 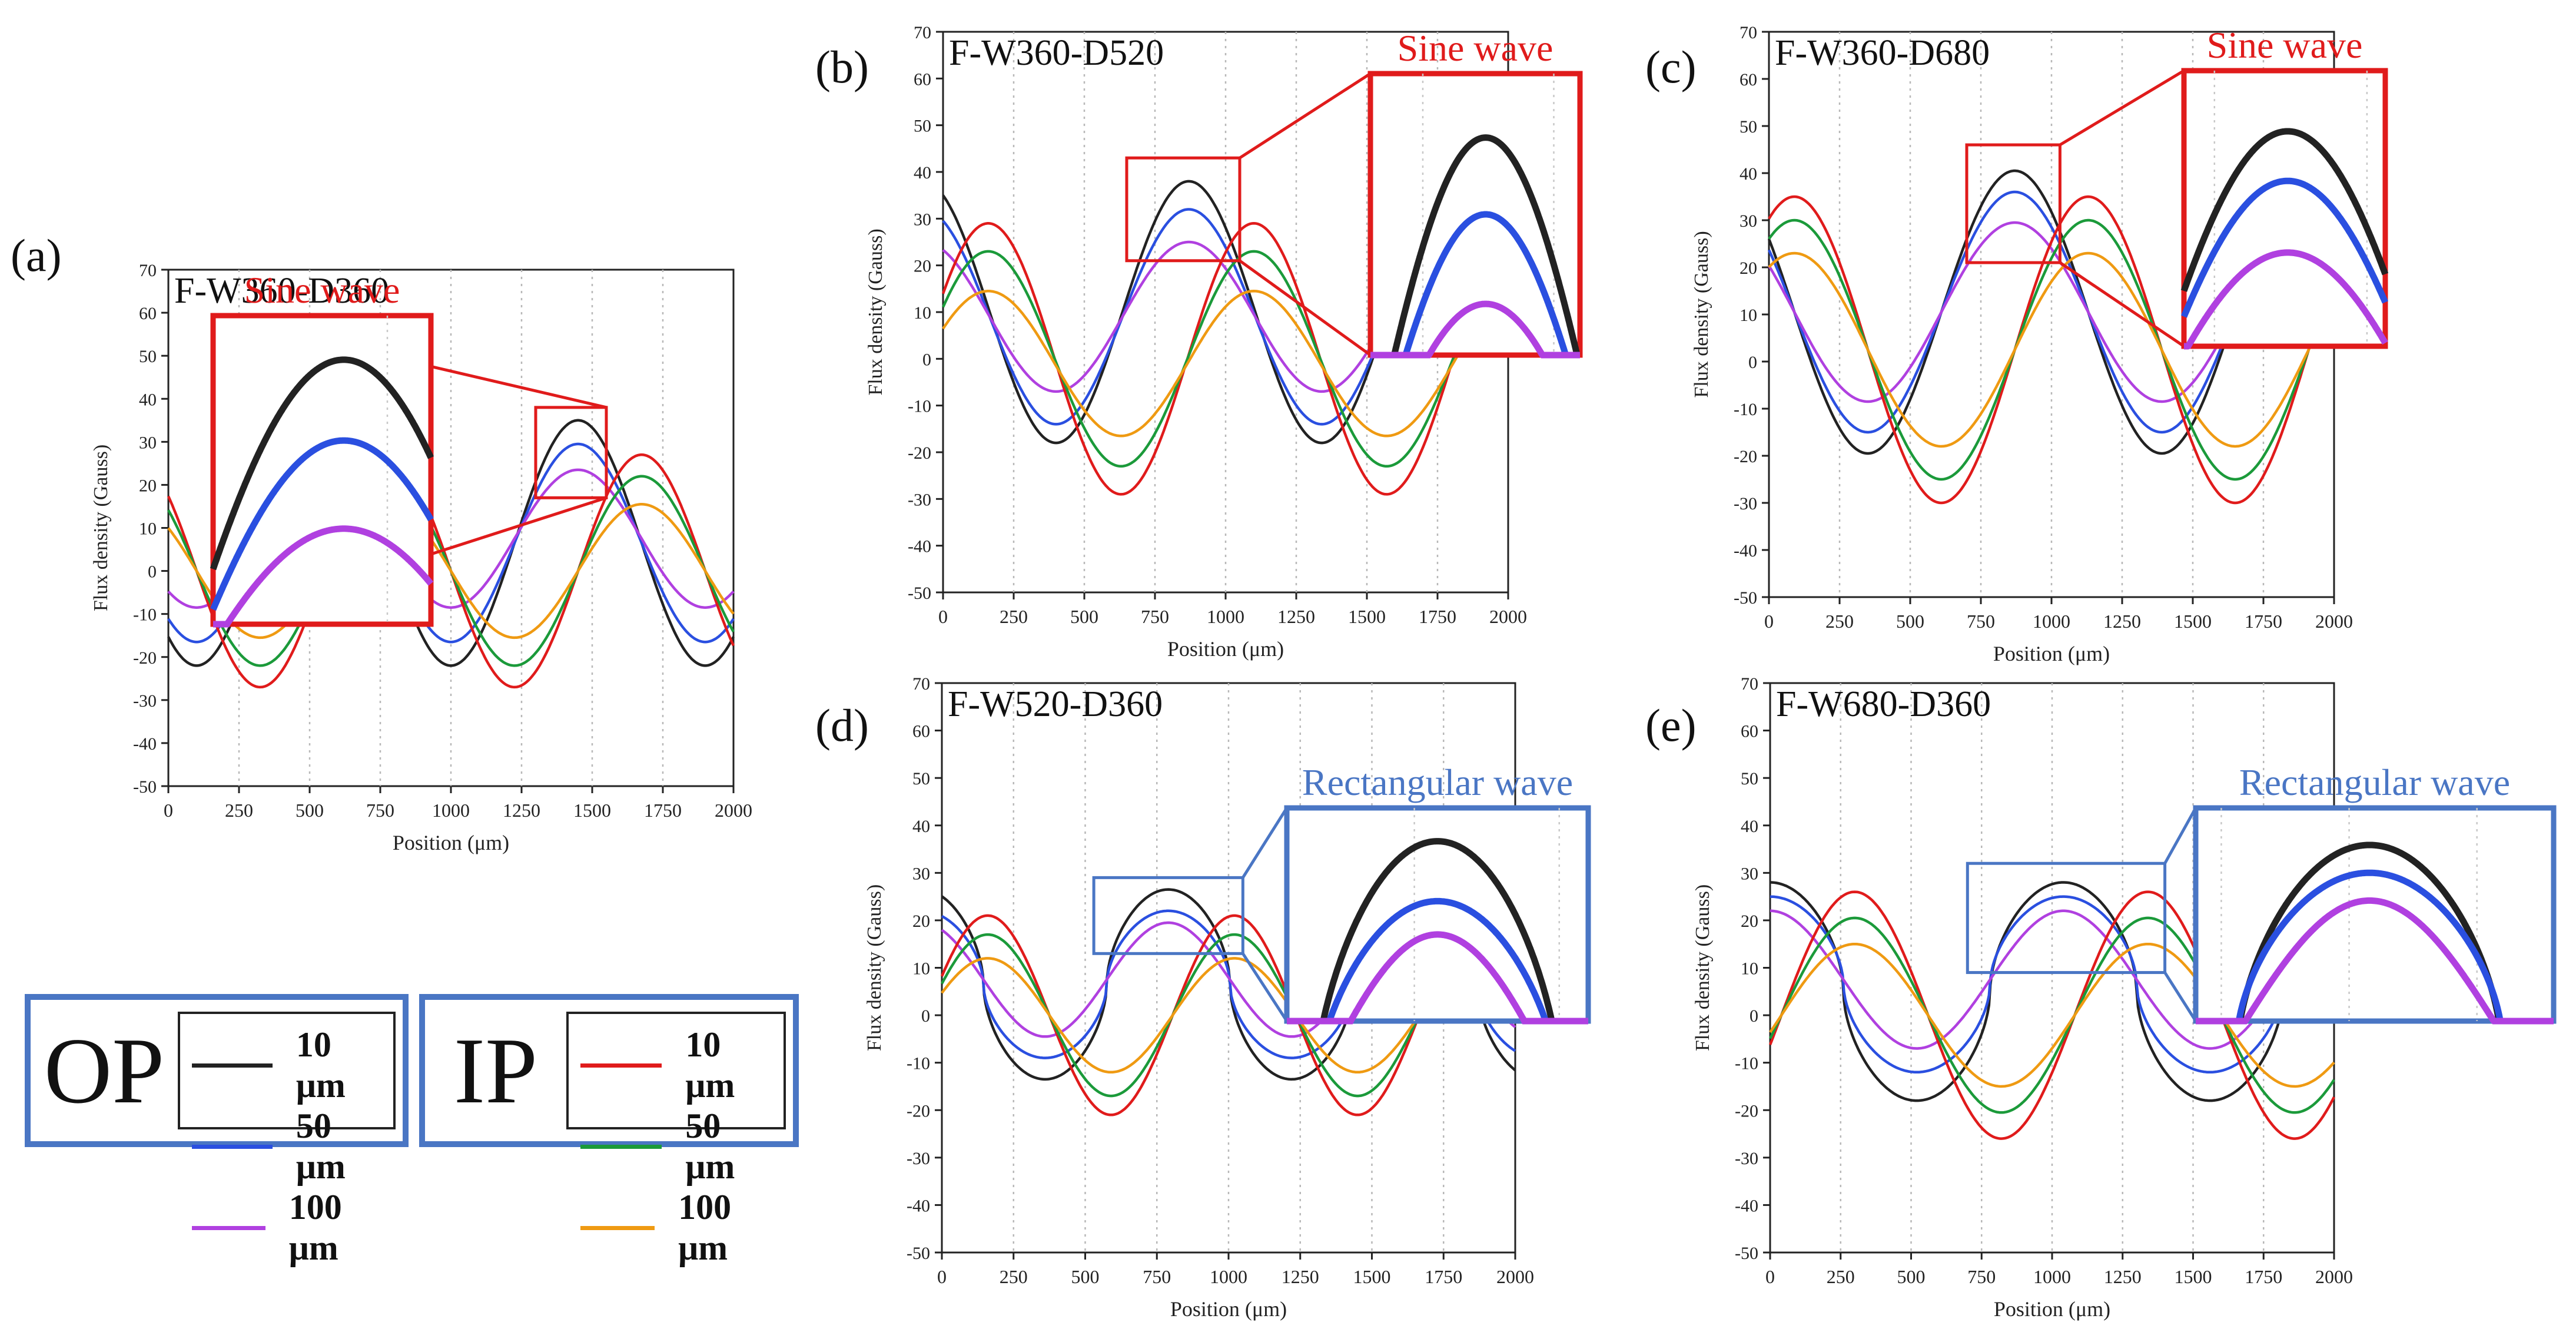 What do you see at coordinates (148, 270) in the screenshot?
I see `y-tick-label: 70` at bounding box center [148, 270].